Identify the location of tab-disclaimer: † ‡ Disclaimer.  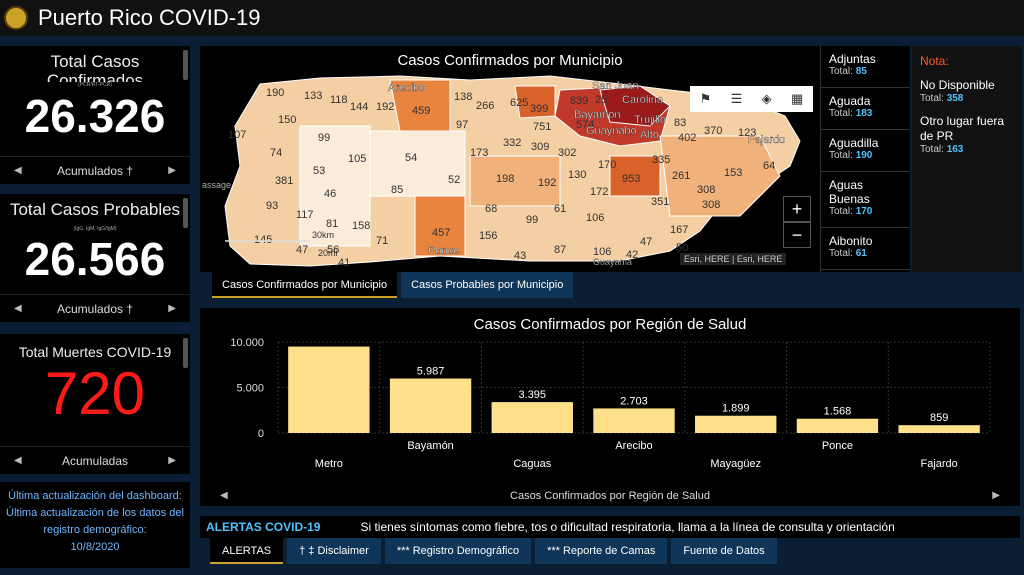
(334, 551).